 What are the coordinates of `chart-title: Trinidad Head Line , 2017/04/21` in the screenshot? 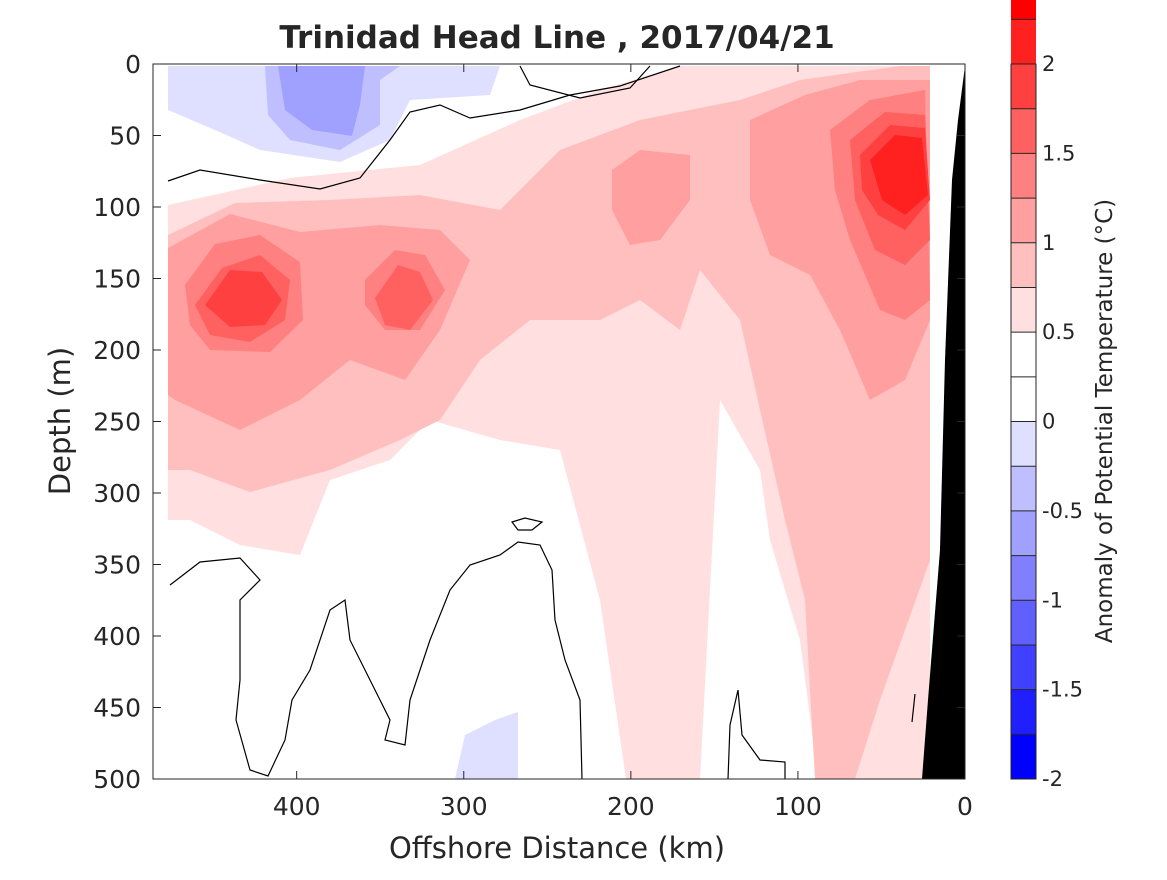 It's located at (556, 38).